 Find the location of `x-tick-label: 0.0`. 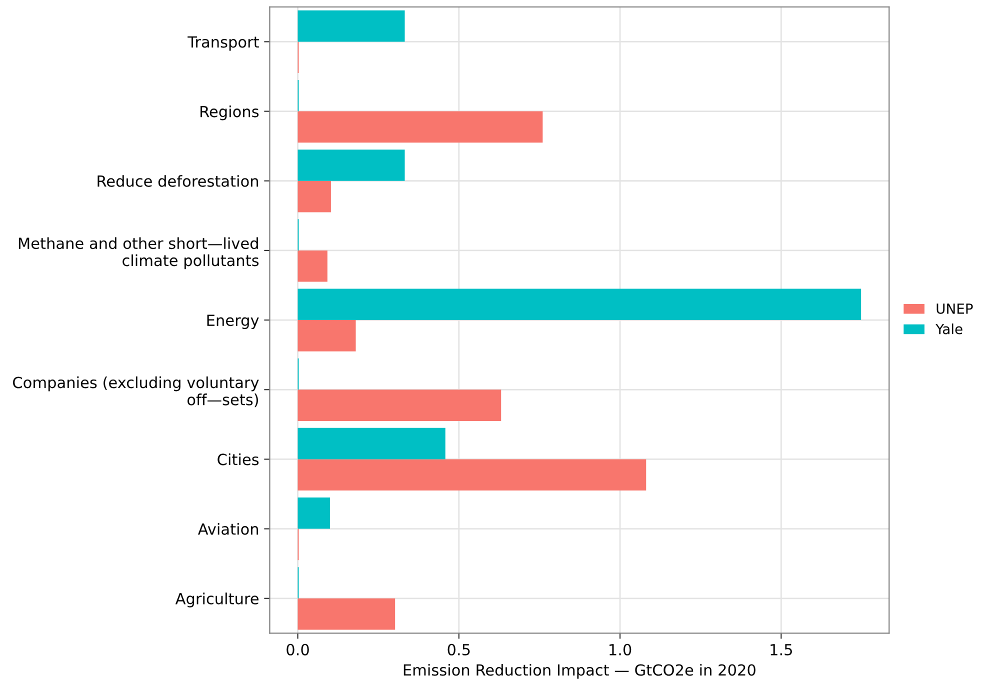

x-tick-label: 0.0 is located at coordinates (297, 650).